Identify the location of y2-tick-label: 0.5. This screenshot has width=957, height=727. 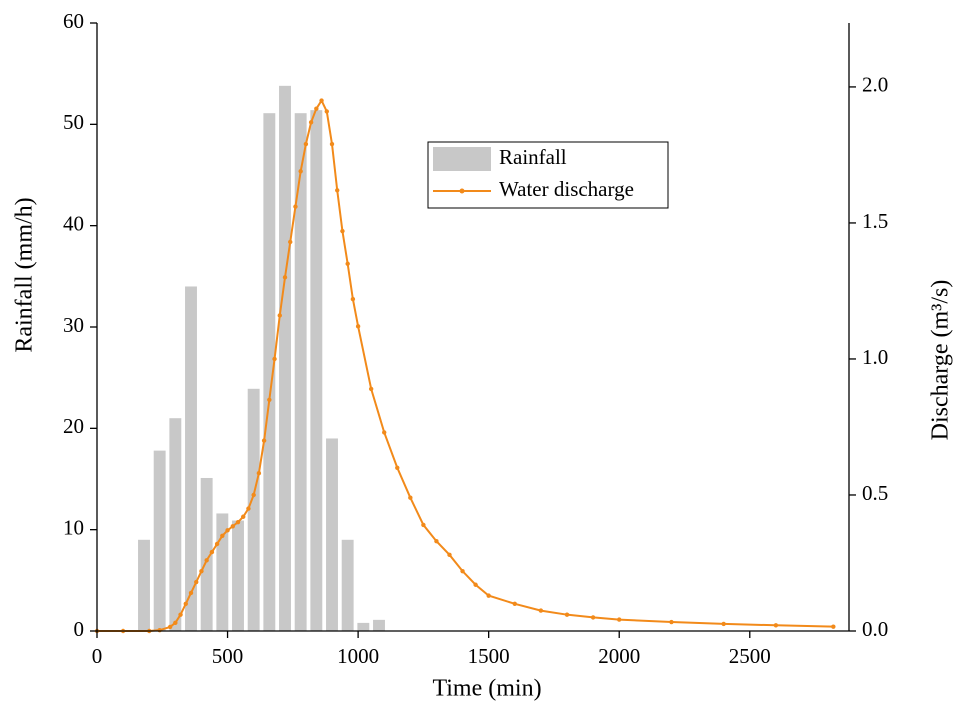
(875, 493).